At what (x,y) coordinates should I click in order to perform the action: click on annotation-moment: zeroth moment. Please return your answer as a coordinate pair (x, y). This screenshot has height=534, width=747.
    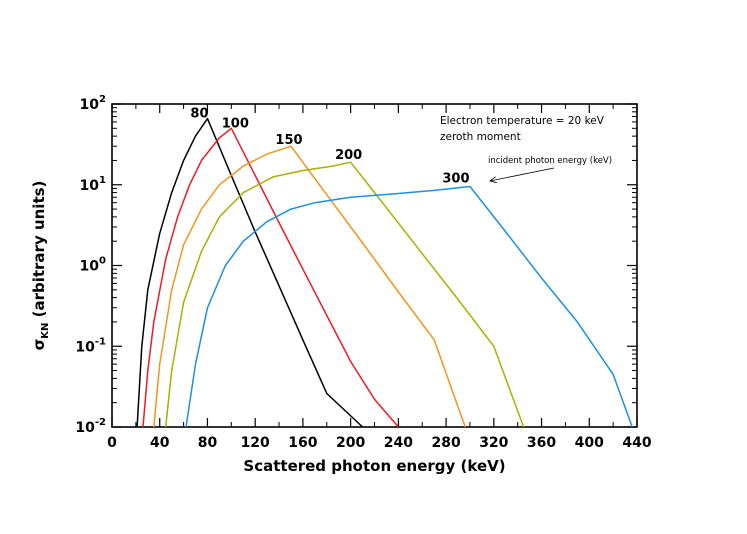
    Looking at the image, I should click on (480, 137).